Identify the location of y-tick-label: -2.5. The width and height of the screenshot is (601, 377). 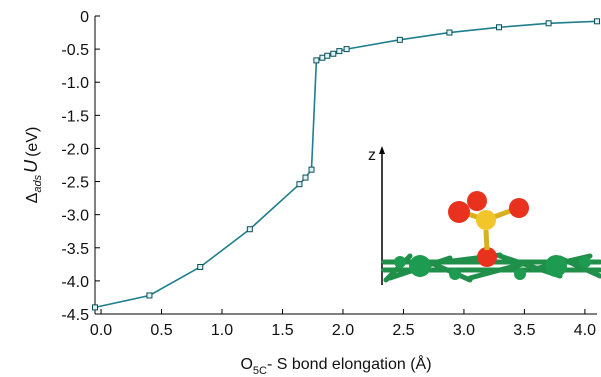
(75, 183).